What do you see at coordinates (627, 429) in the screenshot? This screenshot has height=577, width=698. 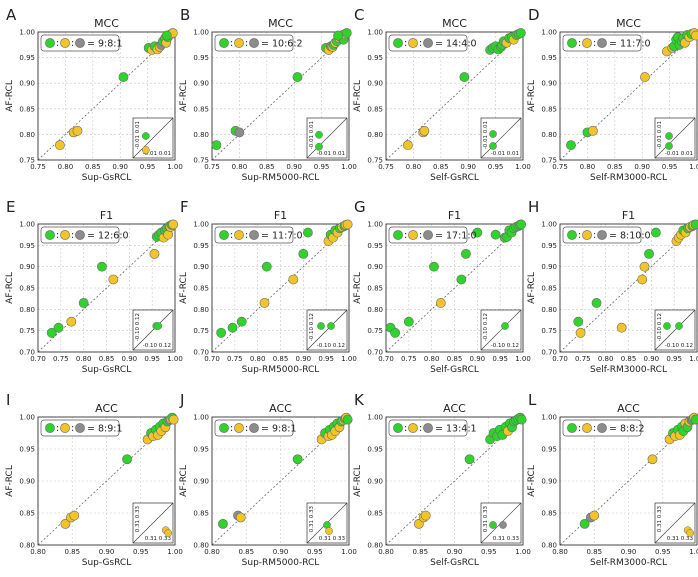 I see `legend-ratio: = 8:8:2` at bounding box center [627, 429].